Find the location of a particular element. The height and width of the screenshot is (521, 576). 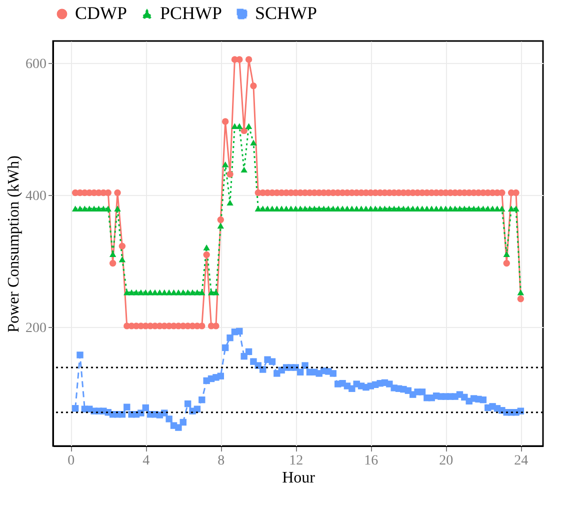

legend-label: PCHWP is located at coordinates (191, 13).